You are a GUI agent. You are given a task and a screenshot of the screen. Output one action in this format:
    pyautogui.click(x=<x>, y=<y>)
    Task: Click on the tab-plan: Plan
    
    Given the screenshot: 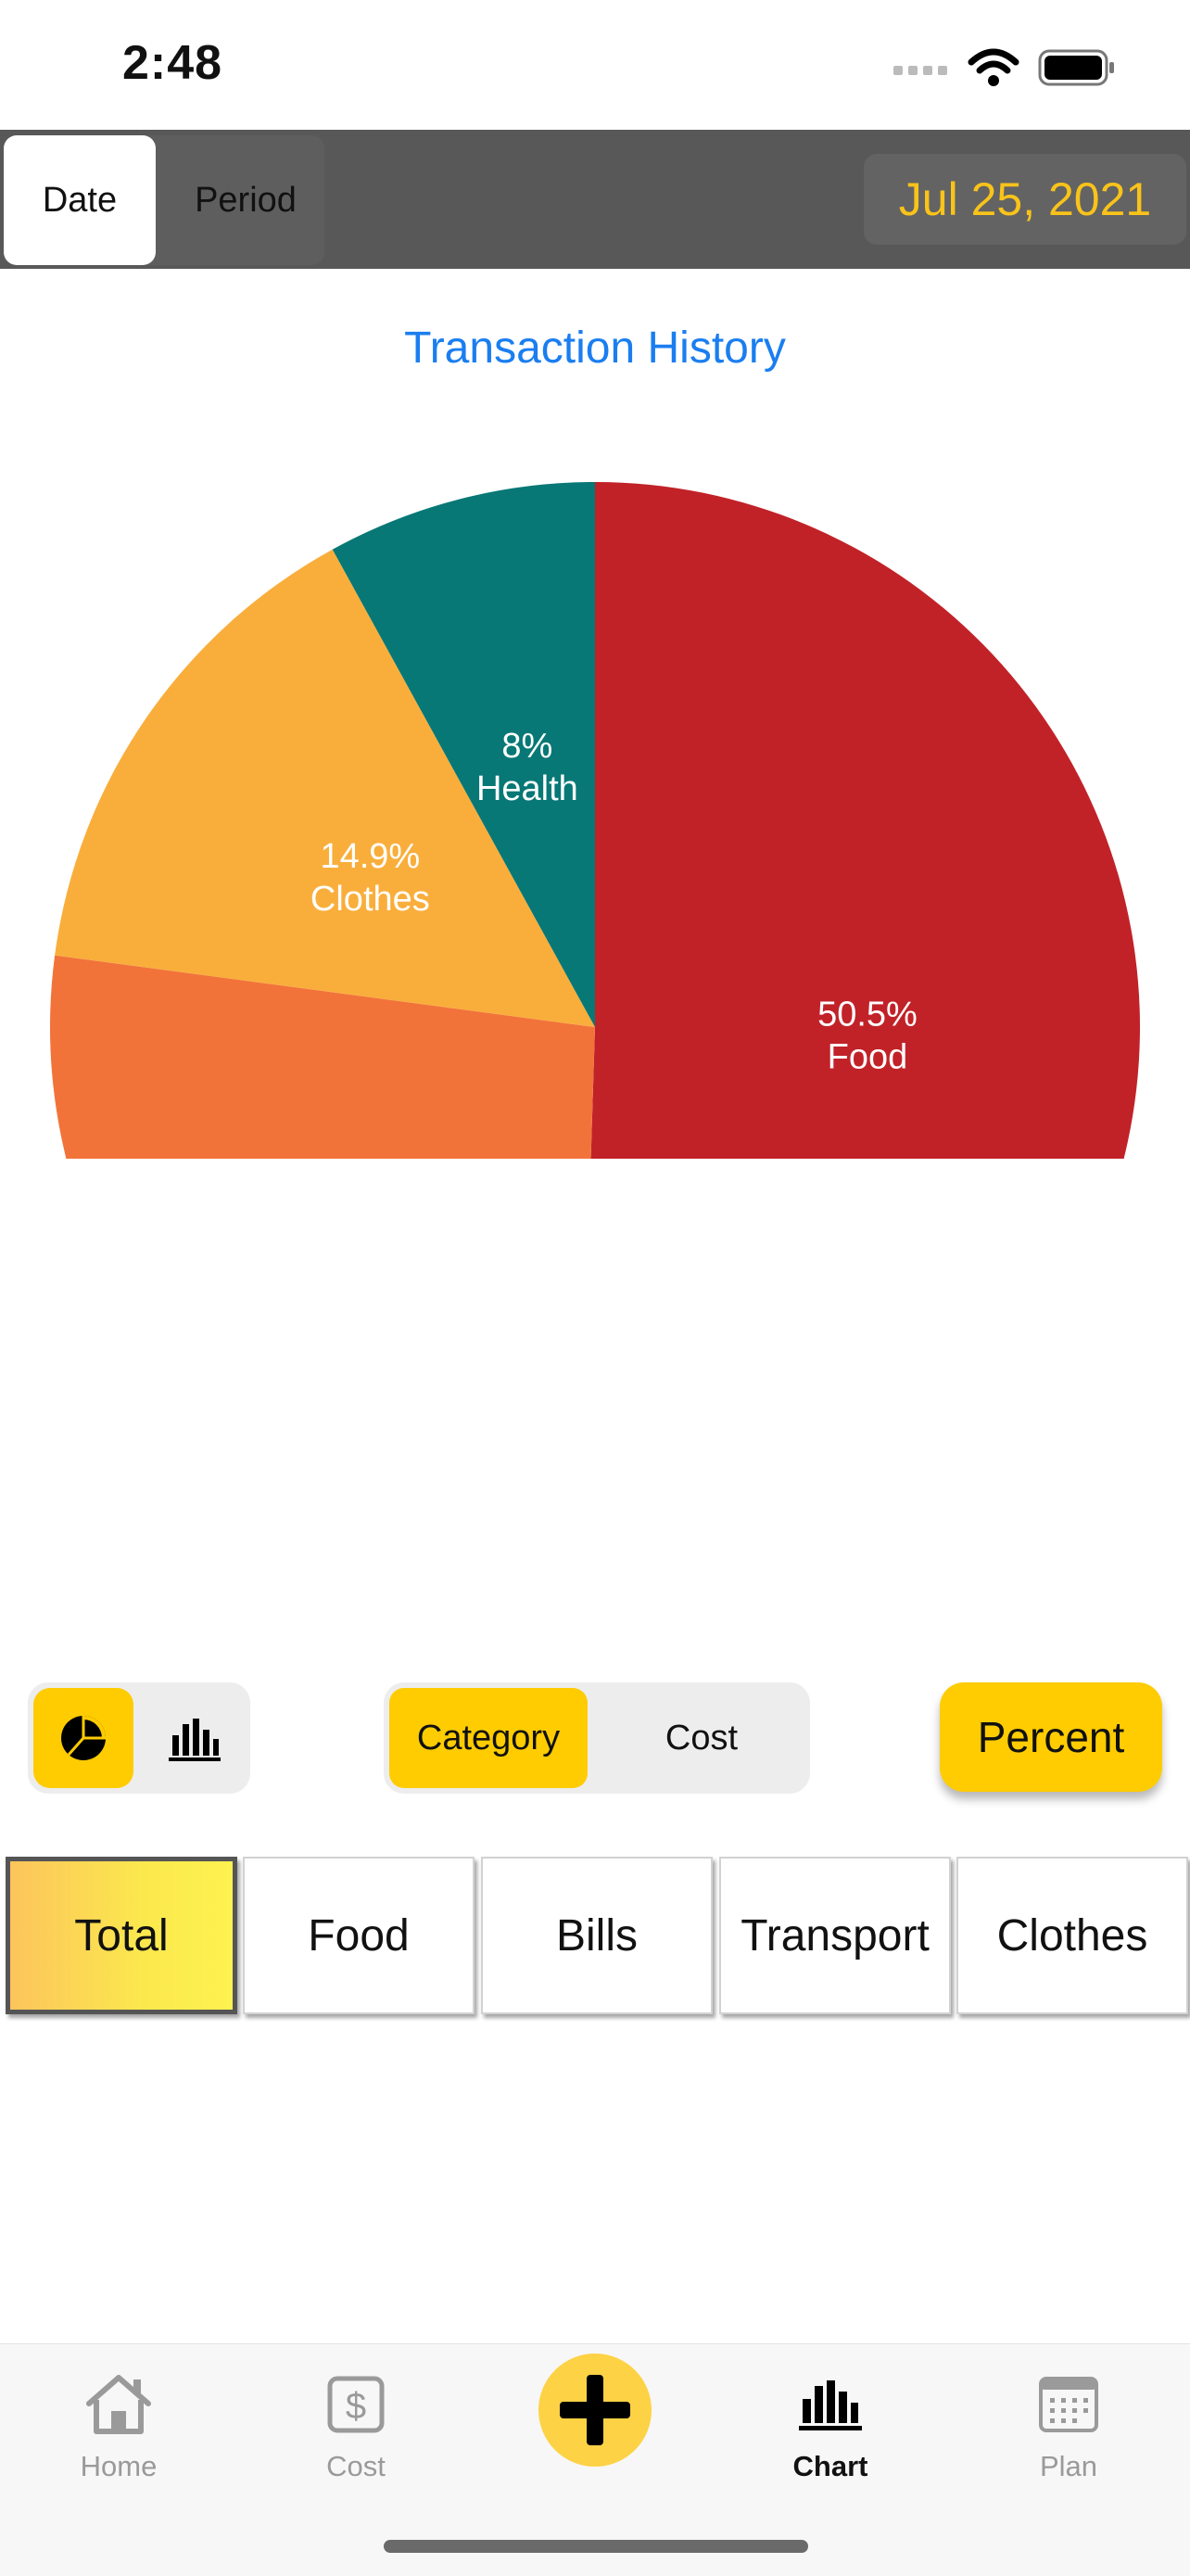 What is the action you would take?
    pyautogui.click(x=1068, y=2432)
    